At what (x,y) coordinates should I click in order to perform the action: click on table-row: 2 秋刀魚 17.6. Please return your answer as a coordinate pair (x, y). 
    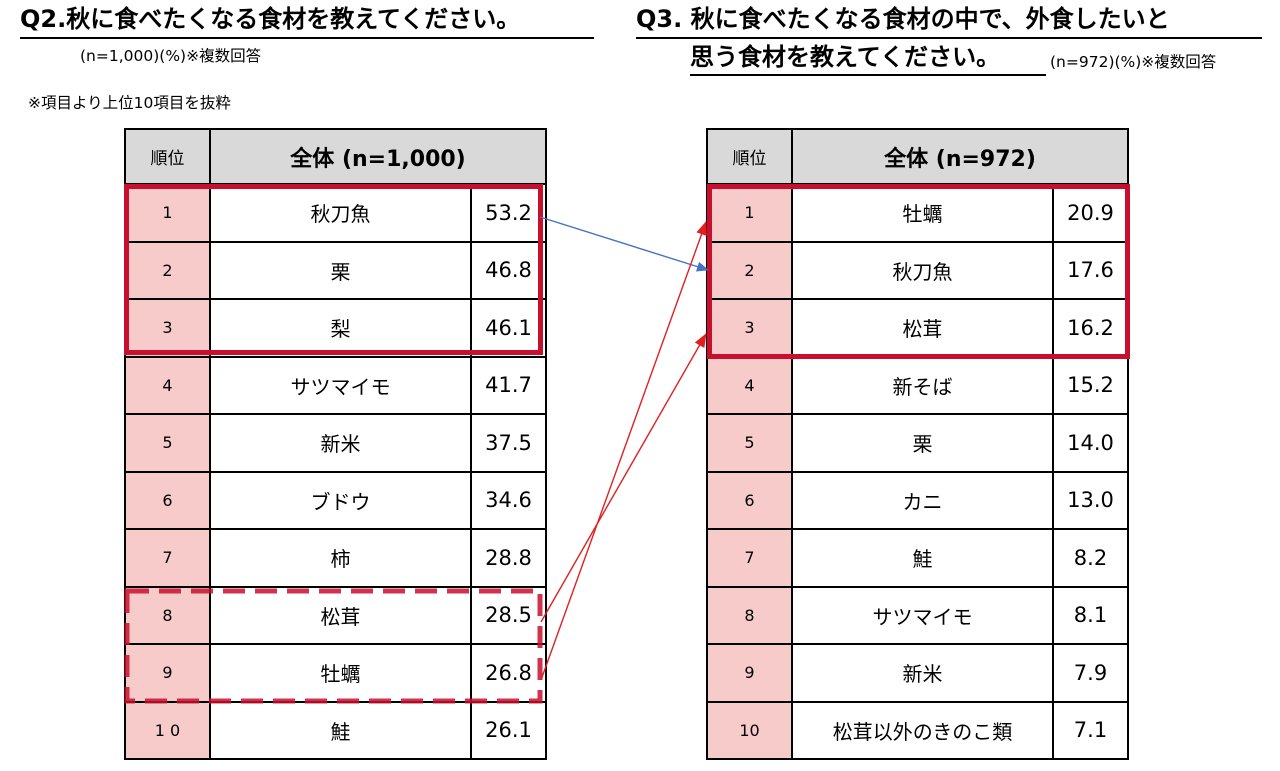
    Looking at the image, I should click on (918, 270).